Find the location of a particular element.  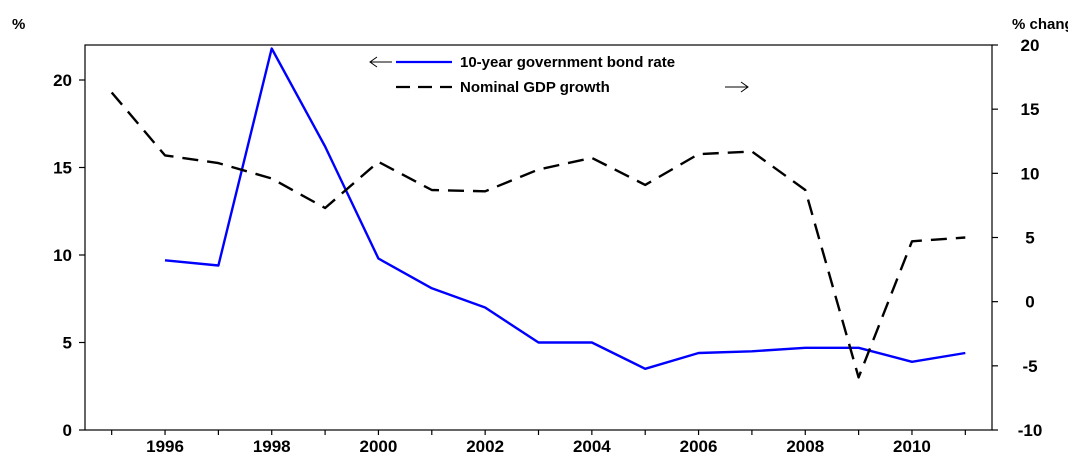

right-y-tick-label: 0 is located at coordinates (1029, 302).